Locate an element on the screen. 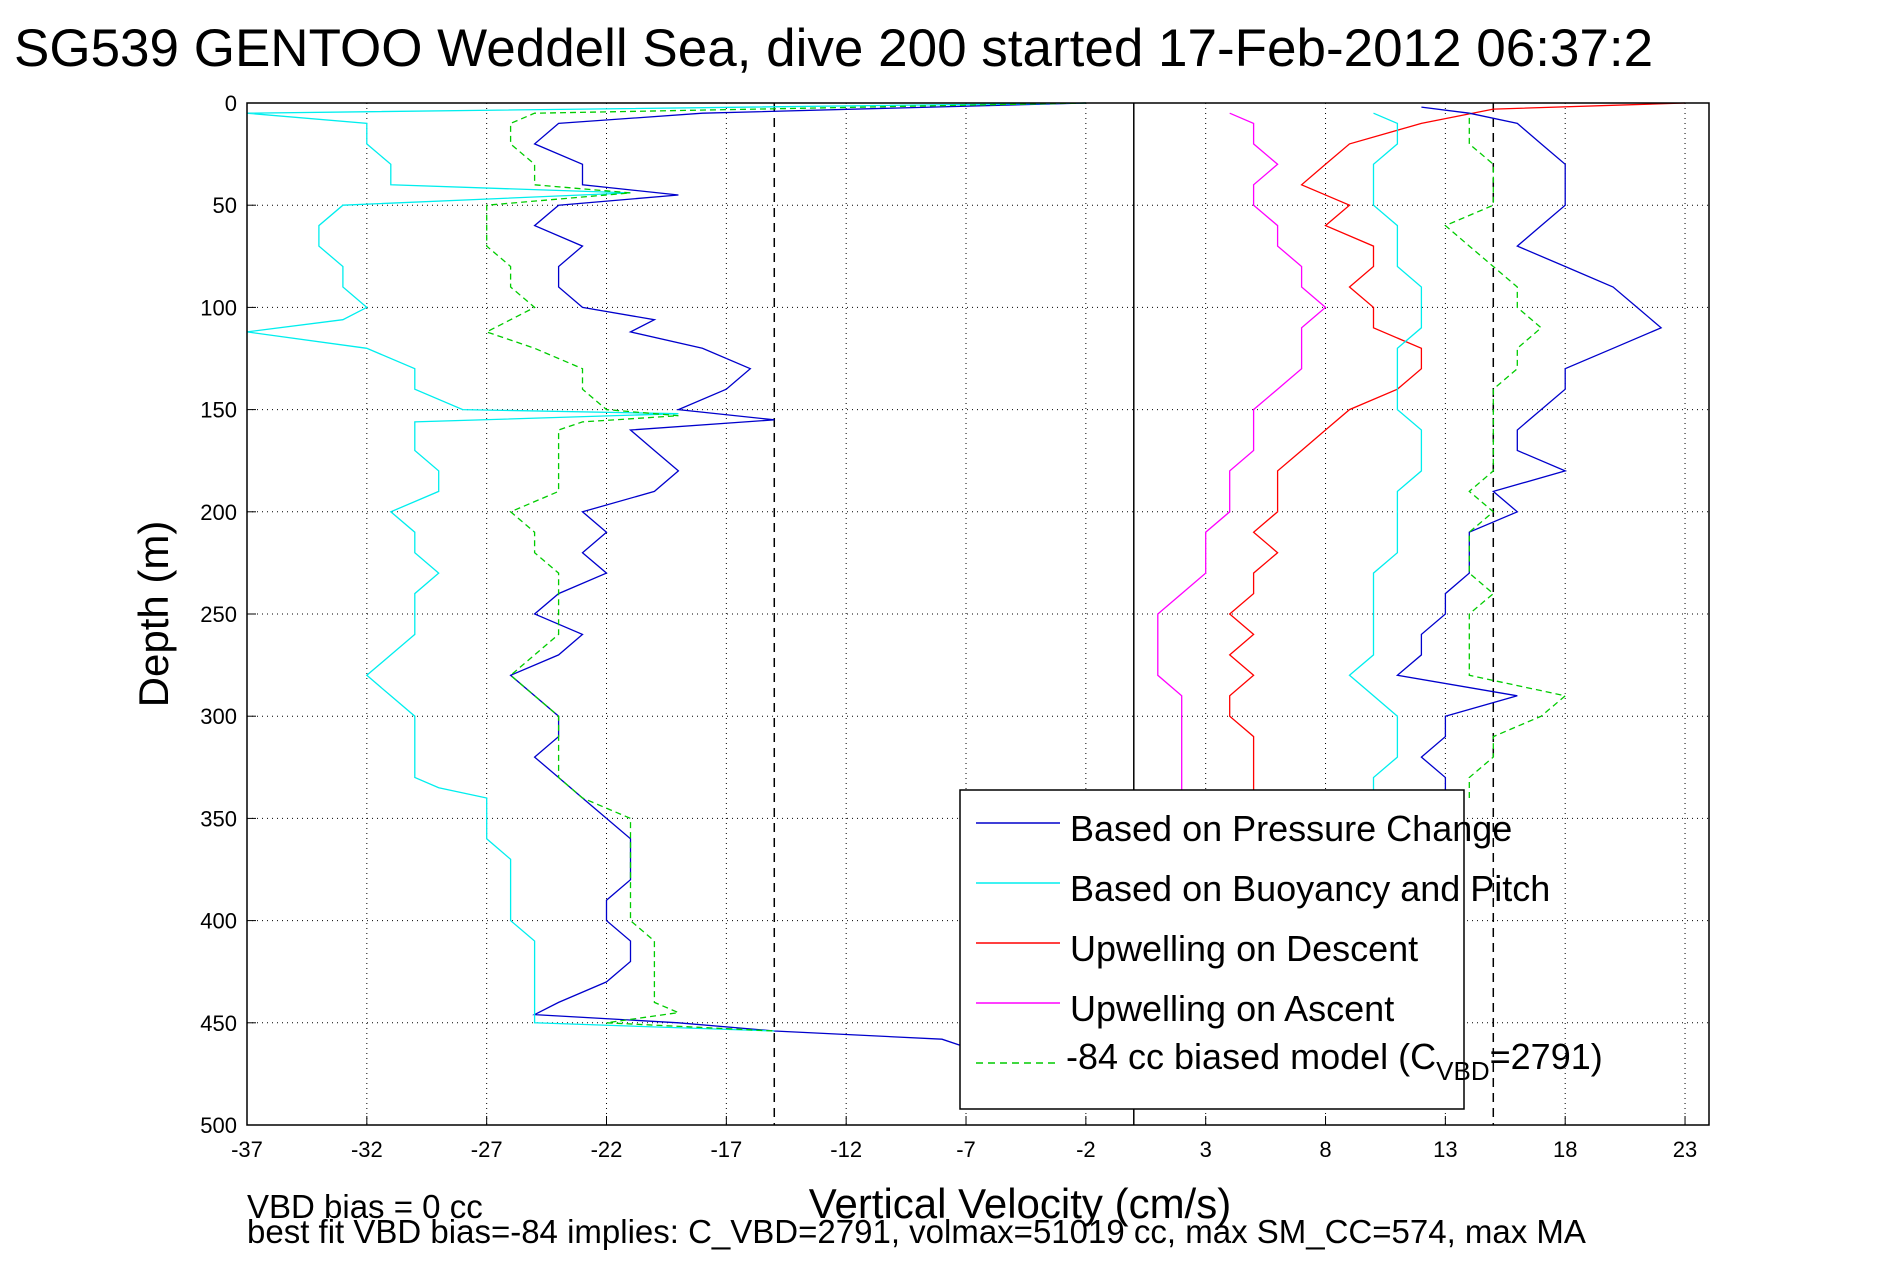  y-tick-label: 200 is located at coordinates (218, 512).